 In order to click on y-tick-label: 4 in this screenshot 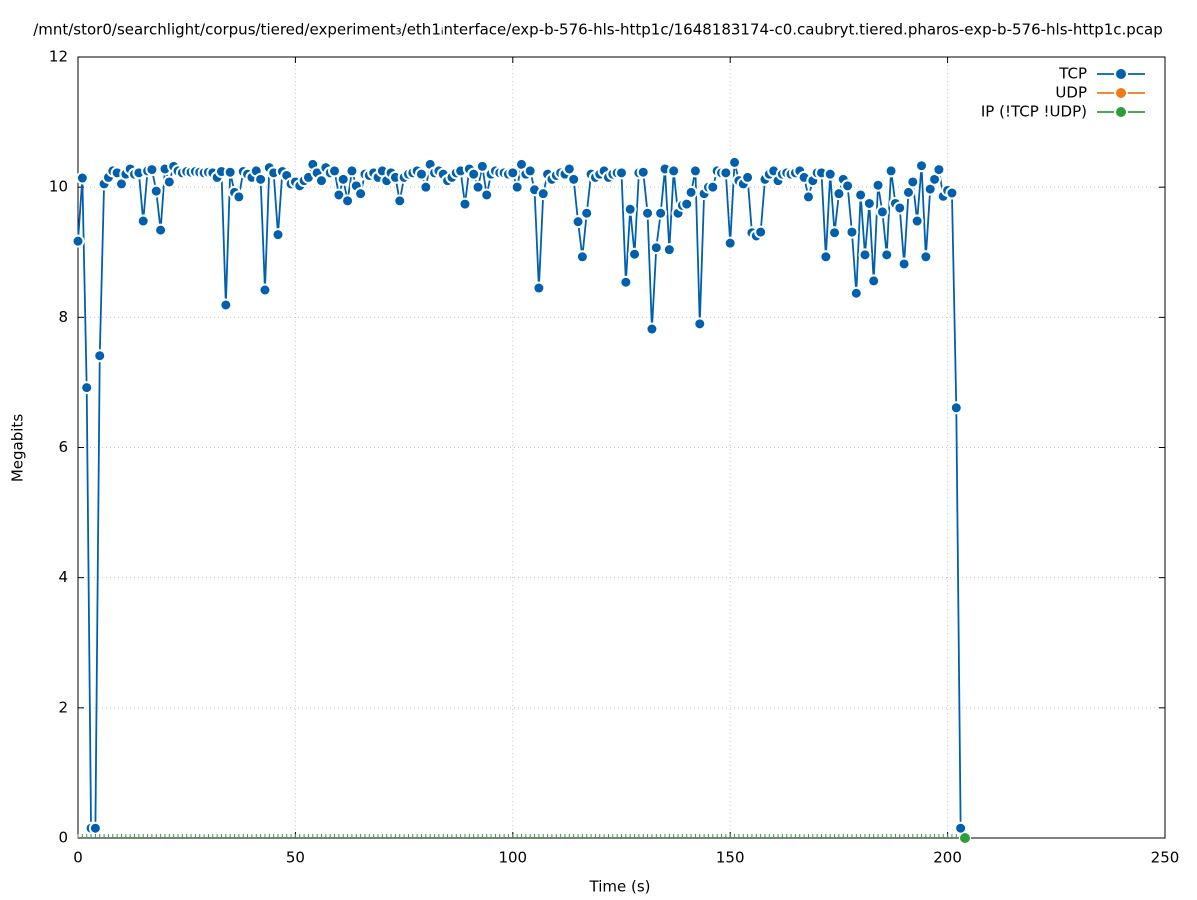, I will do `click(63, 577)`.